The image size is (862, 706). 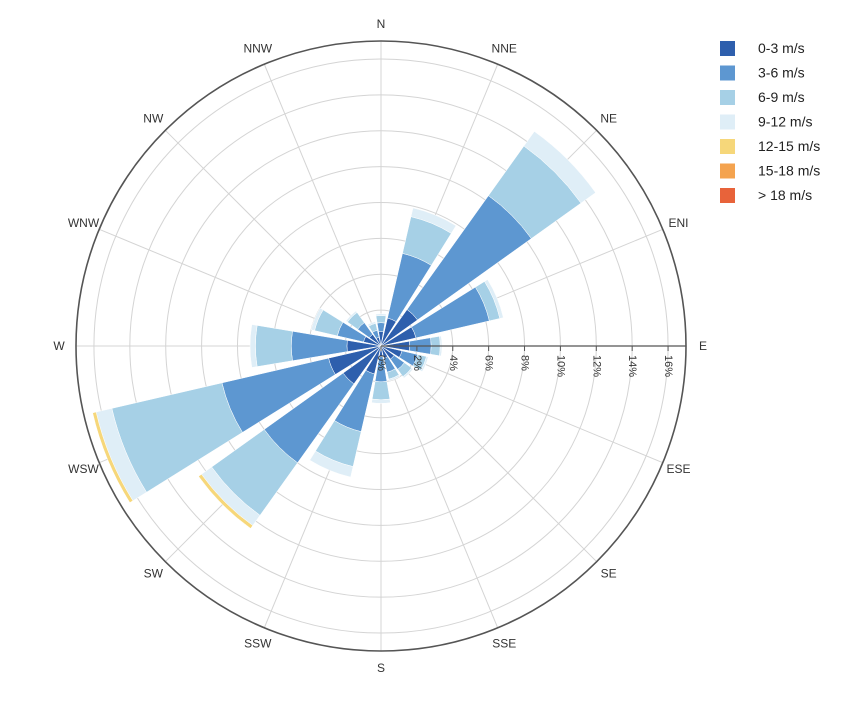 What do you see at coordinates (678, 223) in the screenshot?
I see `direction-label-ene: ENI` at bounding box center [678, 223].